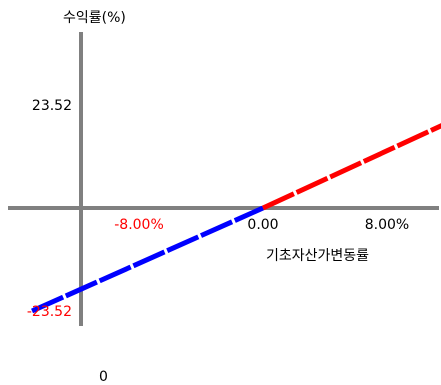 Image resolution: width=441 pixels, height=385 pixels. I want to click on y-axis-title: 수익률(%), so click(94, 18).